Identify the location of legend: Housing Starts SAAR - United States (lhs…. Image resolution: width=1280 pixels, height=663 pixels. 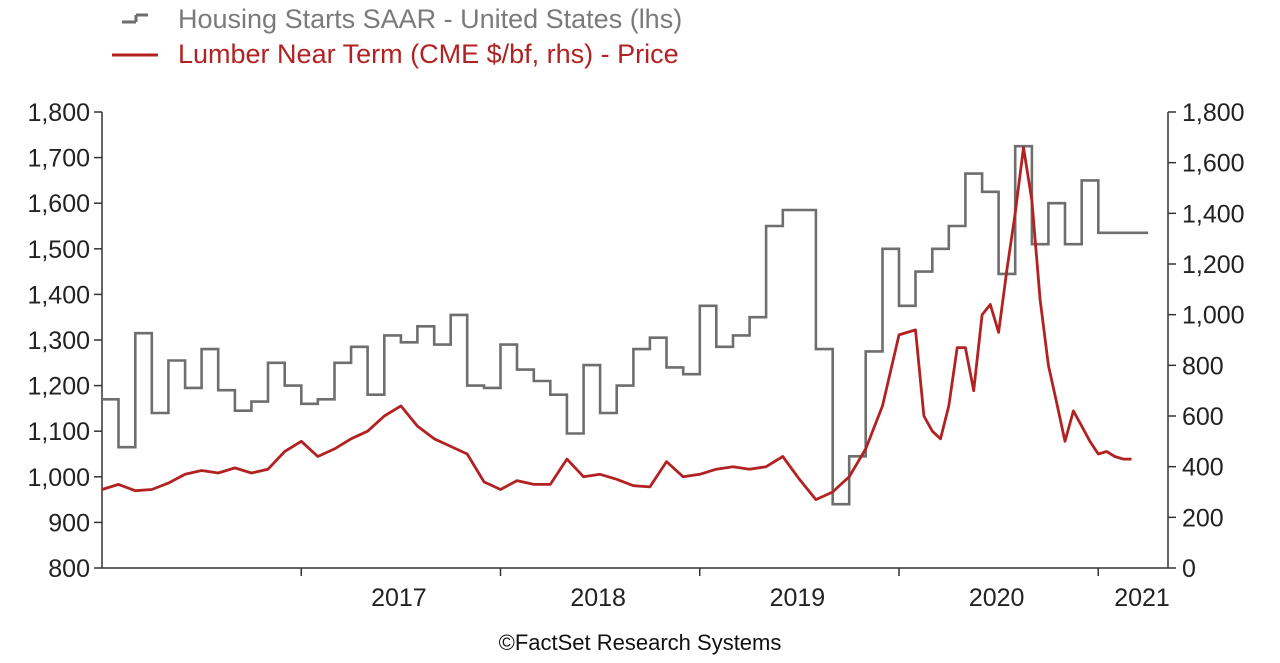
(397, 36).